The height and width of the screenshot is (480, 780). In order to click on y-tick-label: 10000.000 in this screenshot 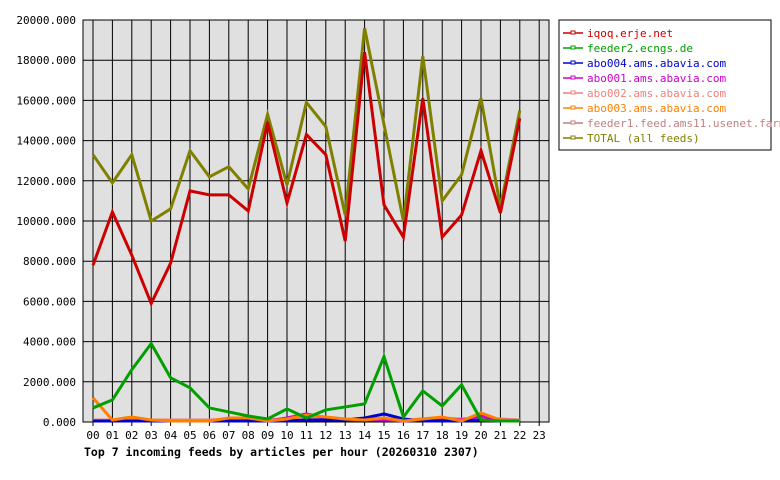, I will do `click(46, 221)`.